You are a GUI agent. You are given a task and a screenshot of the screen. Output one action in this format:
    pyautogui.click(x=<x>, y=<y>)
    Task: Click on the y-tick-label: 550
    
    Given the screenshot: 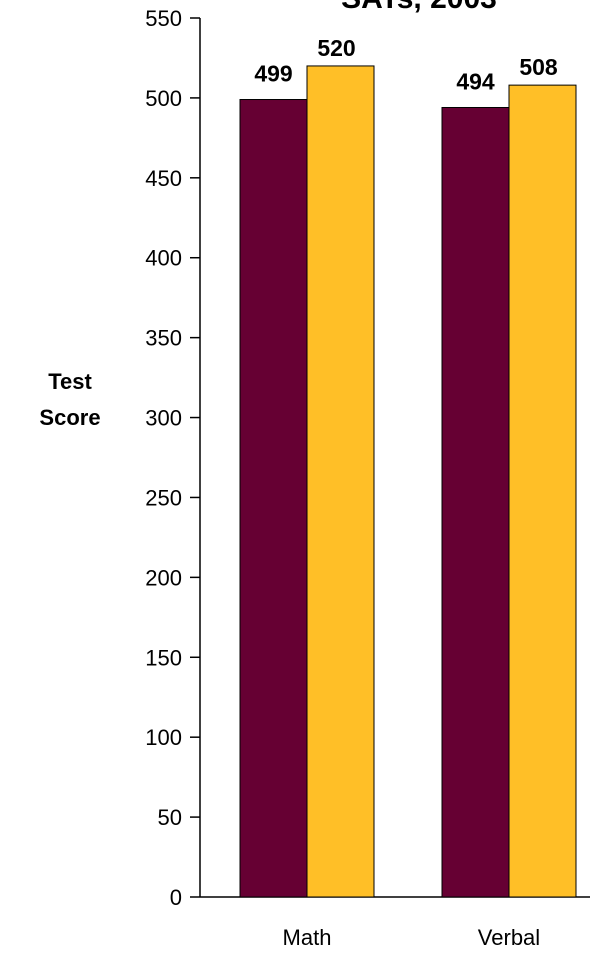 What is the action you would take?
    pyautogui.click(x=163, y=18)
    